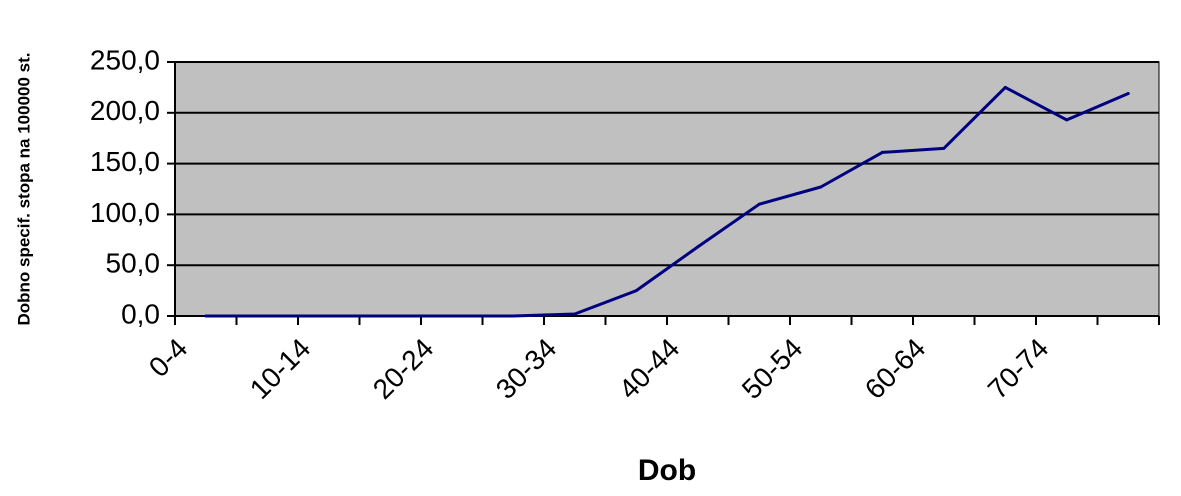 This screenshot has width=1181, height=496. I want to click on y-axis-title: Dobno specif. stopa na 100000 st., so click(23, 188).